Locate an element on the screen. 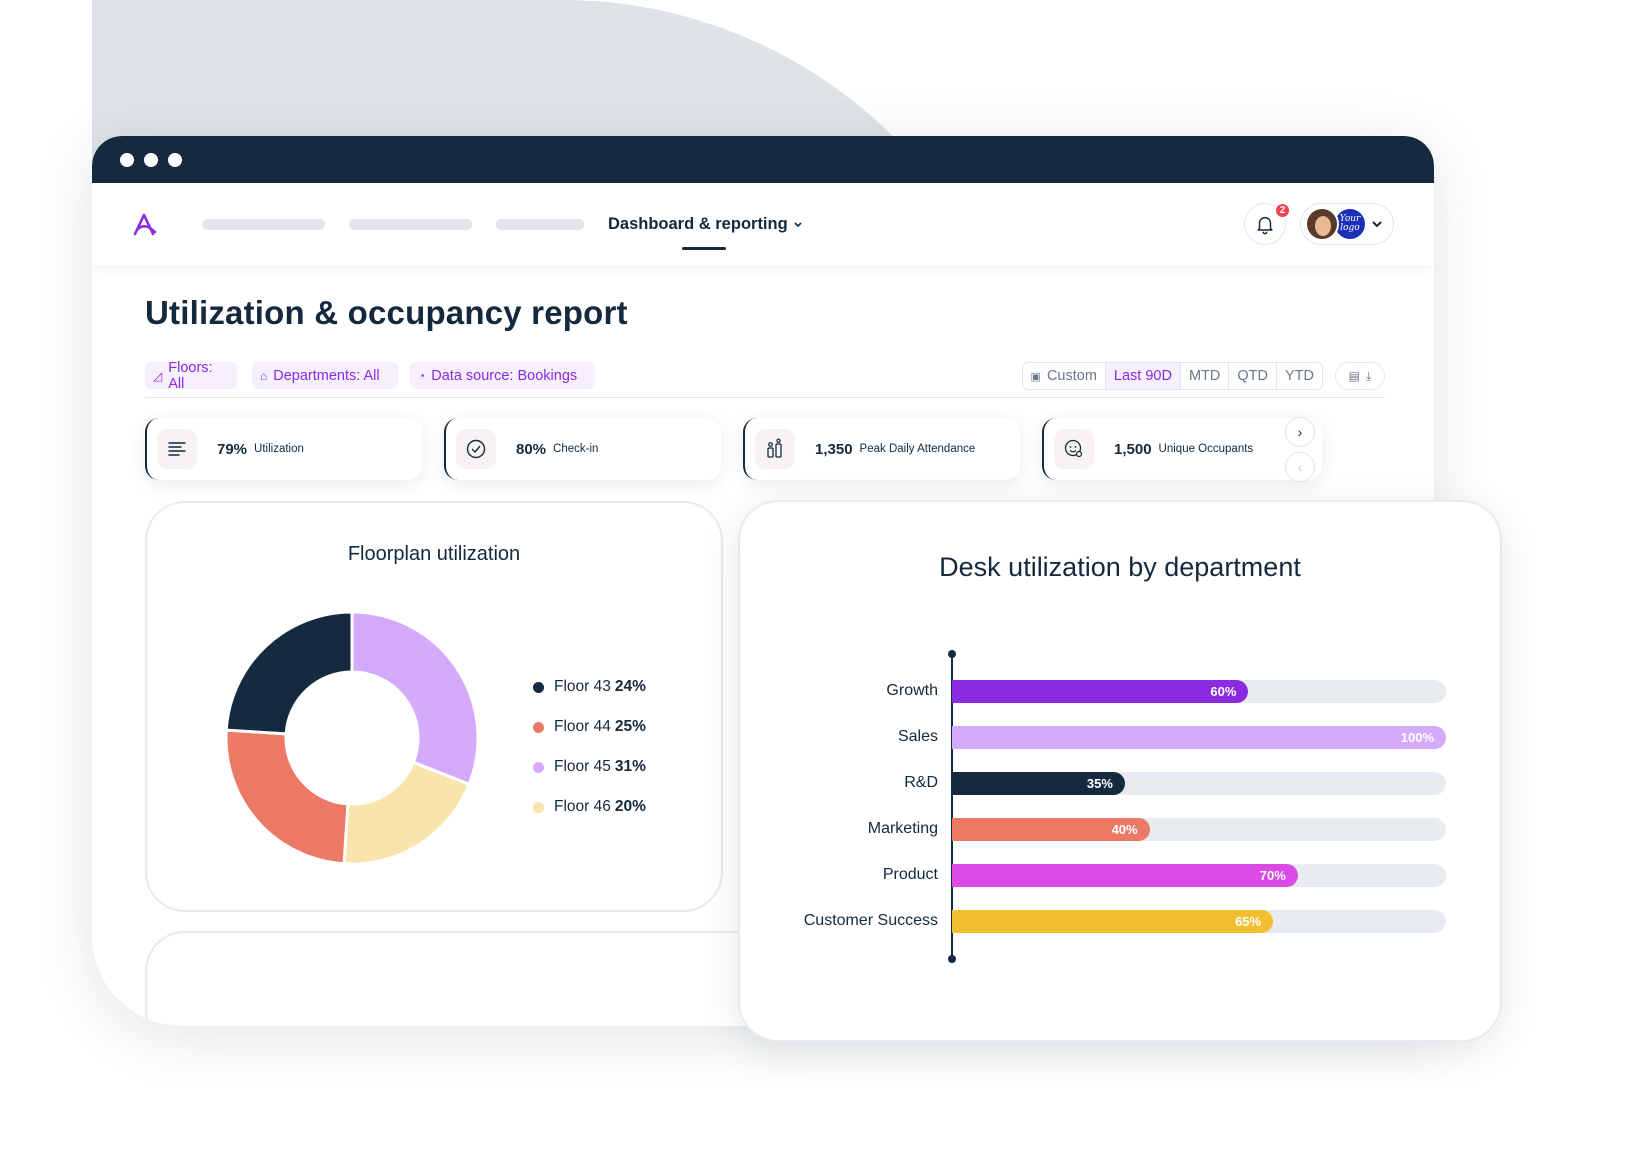  range-qtd: QTD is located at coordinates (1253, 376).